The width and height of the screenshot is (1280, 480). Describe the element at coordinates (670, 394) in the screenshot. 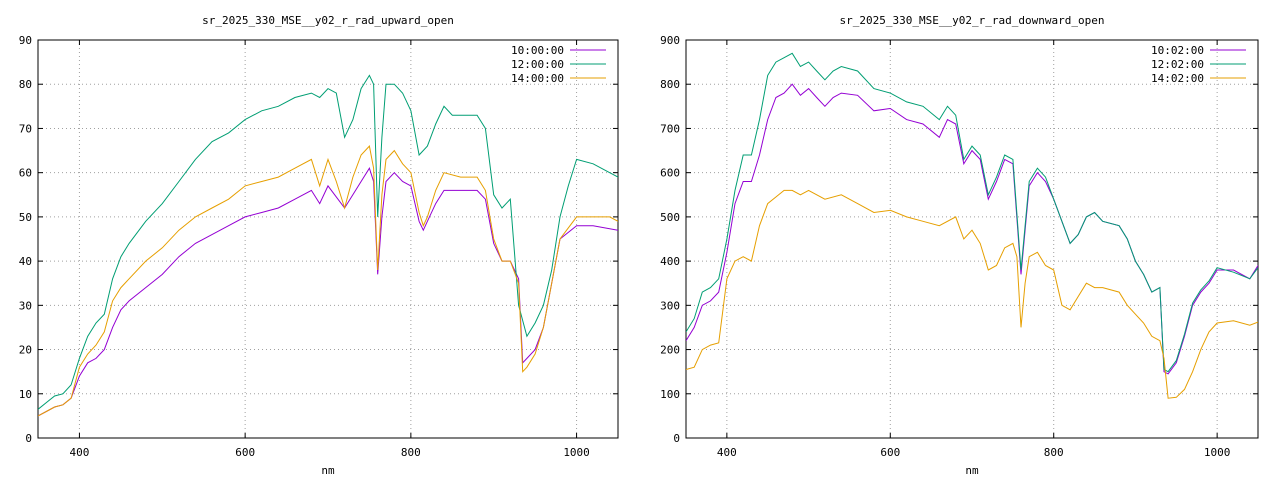

I see `y-tick-label: 100` at that location.